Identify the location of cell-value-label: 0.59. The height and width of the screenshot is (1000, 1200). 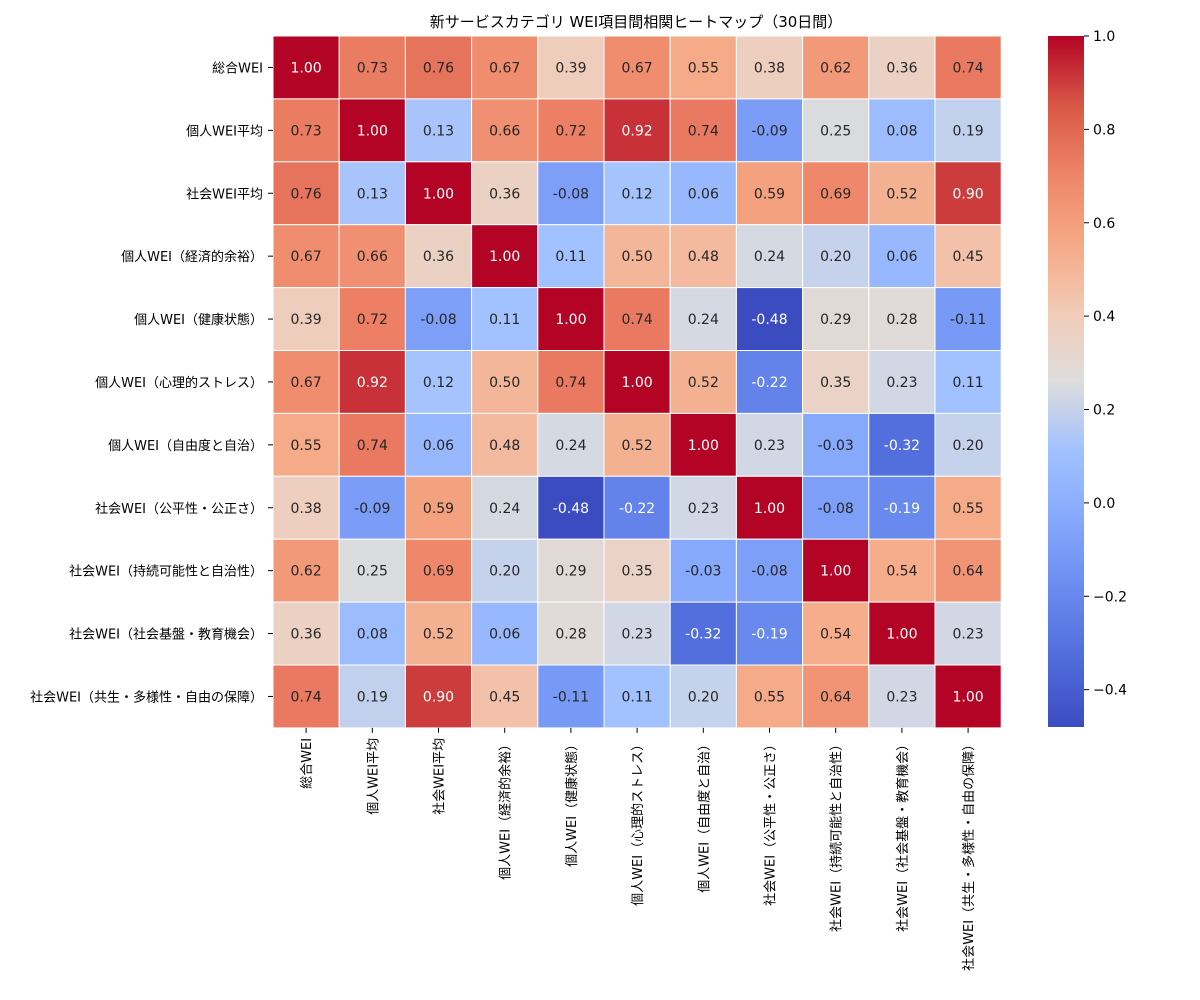
(438, 509).